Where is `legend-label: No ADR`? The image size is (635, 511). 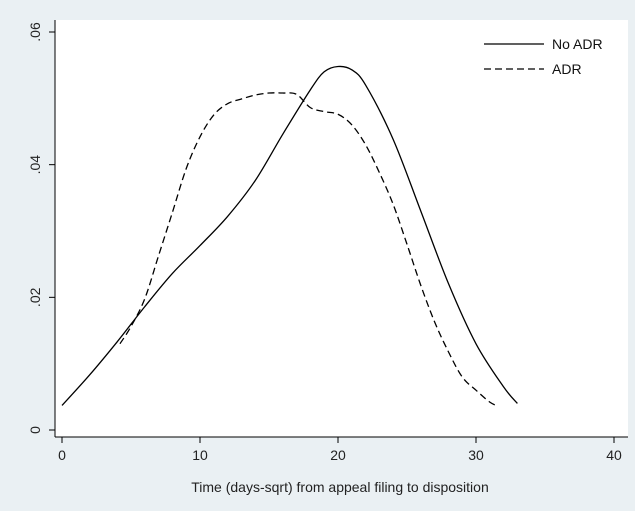 legend-label: No ADR is located at coordinates (577, 44).